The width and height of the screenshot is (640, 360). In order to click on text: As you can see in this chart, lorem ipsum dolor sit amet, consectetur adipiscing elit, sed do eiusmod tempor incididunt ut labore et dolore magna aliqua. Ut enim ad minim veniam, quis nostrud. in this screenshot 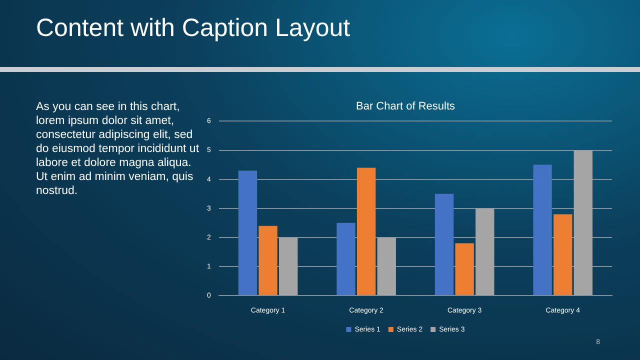, I will do `click(118, 149)`.